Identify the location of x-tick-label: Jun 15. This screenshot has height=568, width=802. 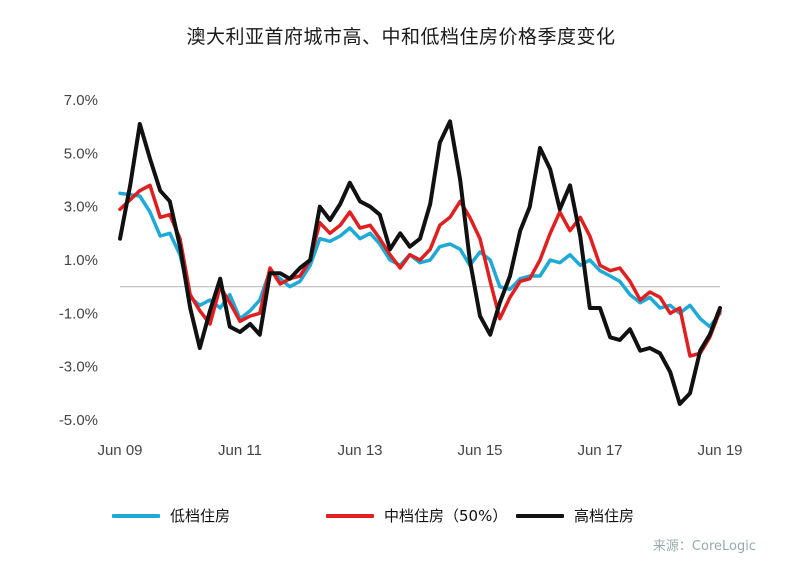
(479, 450).